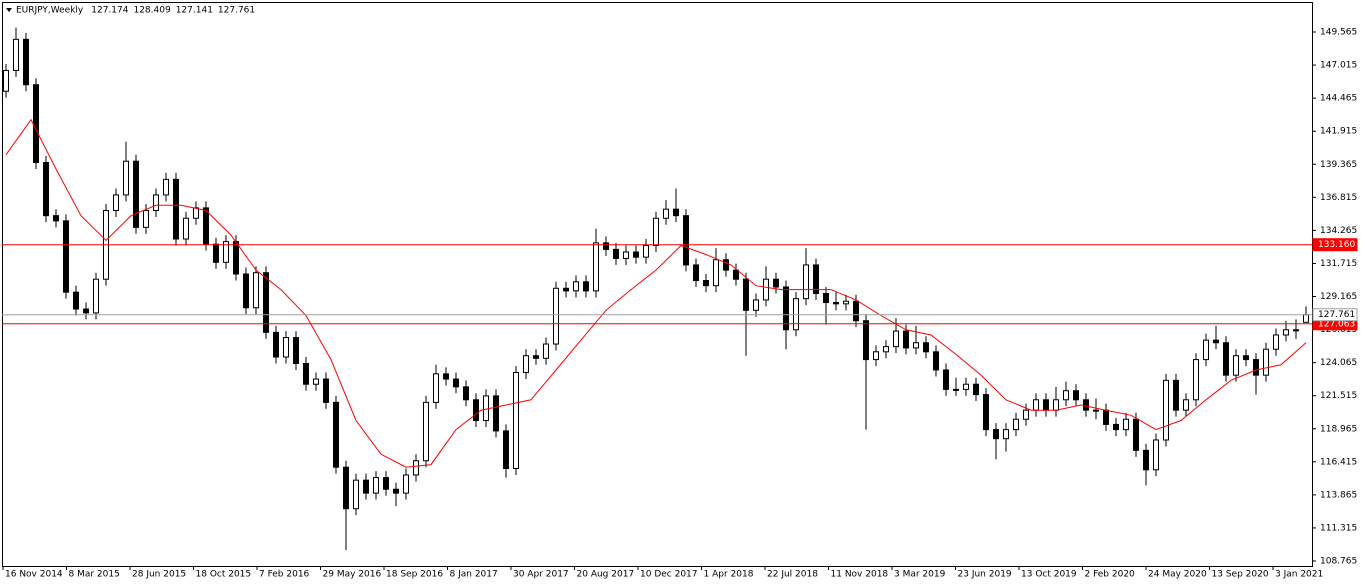 The height and width of the screenshot is (584, 1362). I want to click on y-tick-label: 124.065, so click(1338, 363).